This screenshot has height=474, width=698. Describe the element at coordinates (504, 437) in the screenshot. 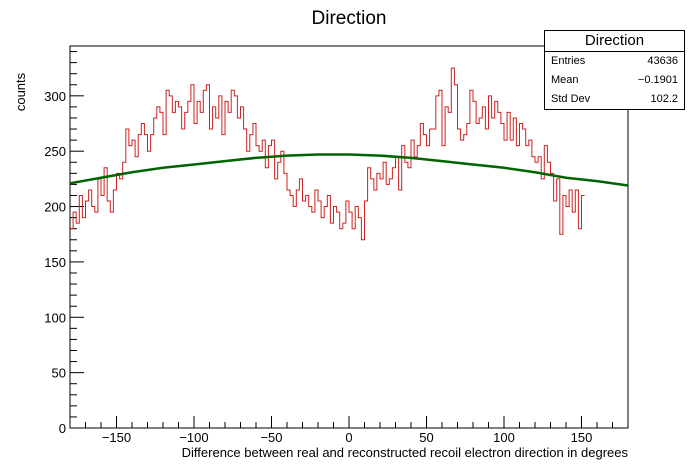

I see `x-tick-label: 100` at that location.